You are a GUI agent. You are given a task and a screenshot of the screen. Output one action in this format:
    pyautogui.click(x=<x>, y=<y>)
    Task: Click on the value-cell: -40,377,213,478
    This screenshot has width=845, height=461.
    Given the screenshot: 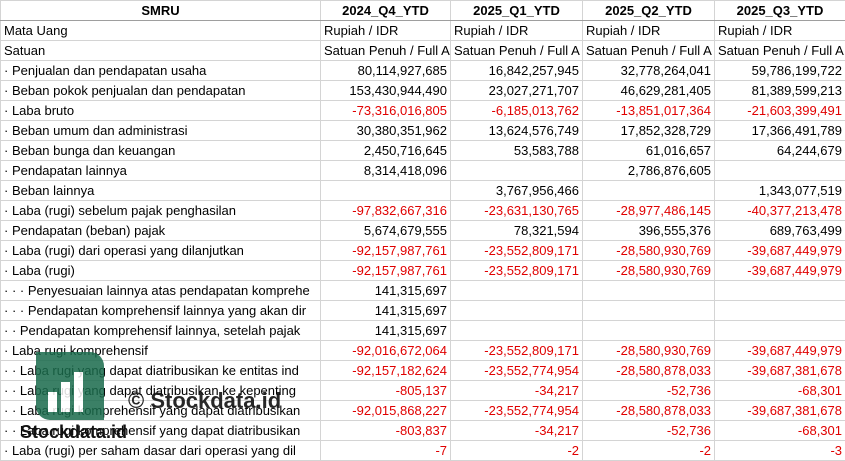 What is the action you would take?
    pyautogui.click(x=779, y=210)
    